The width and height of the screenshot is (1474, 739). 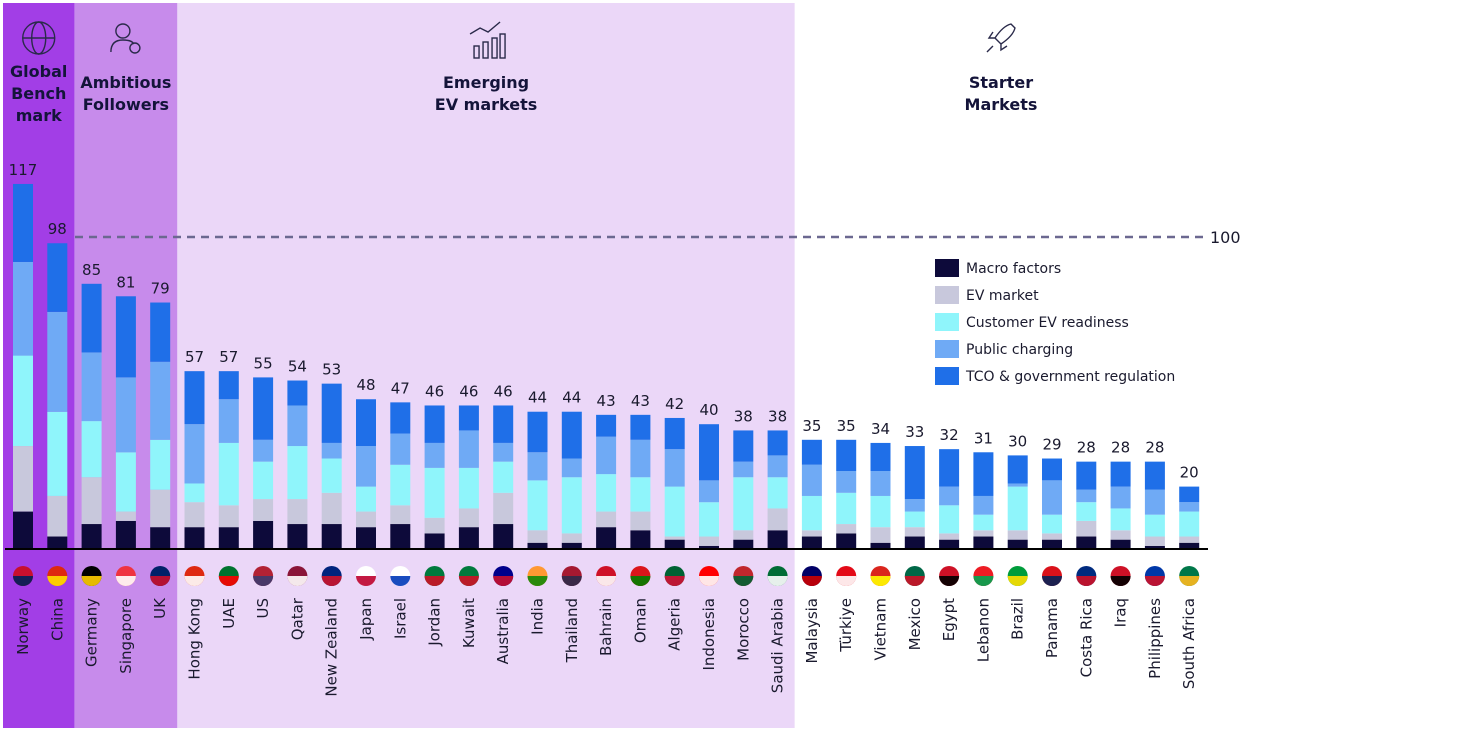 What do you see at coordinates (708, 410) in the screenshot?
I see `total-label: 40` at bounding box center [708, 410].